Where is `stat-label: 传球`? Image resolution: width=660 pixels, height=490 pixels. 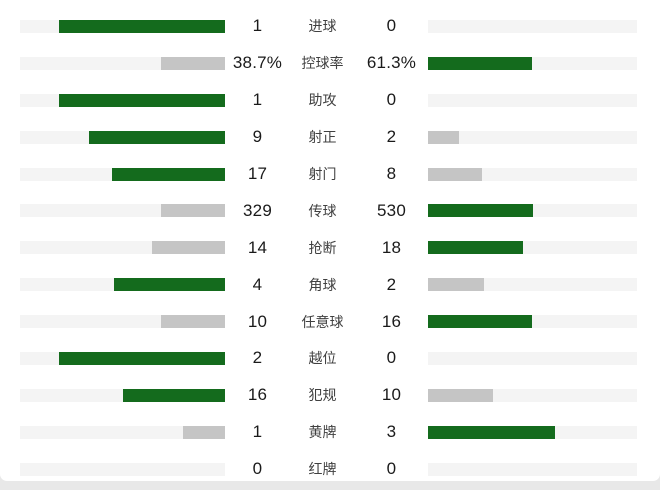
stat-label: 传球 is located at coordinates (322, 210).